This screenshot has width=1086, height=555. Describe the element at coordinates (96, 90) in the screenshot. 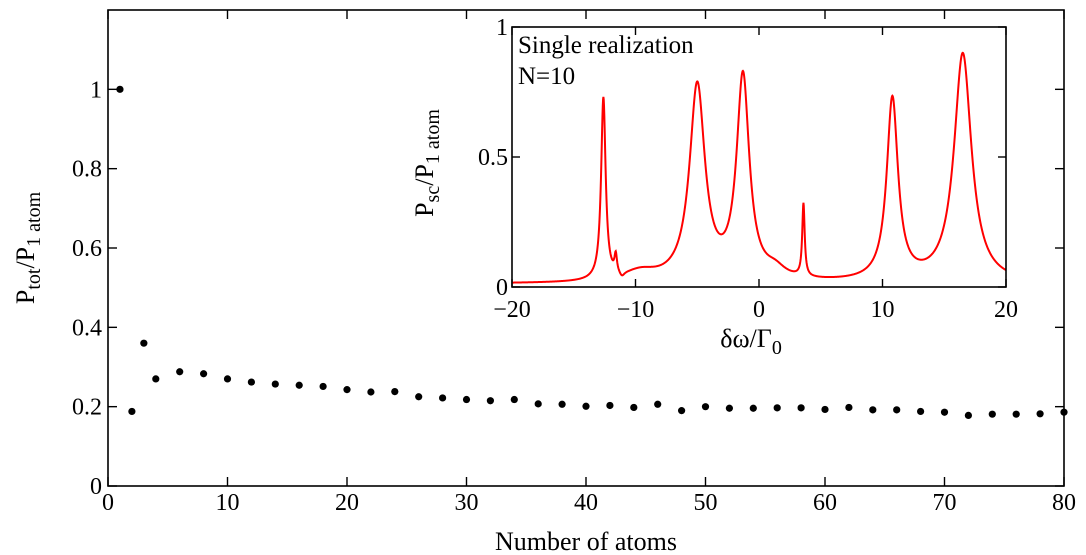

I see `main-y-tick-label: 1` at that location.